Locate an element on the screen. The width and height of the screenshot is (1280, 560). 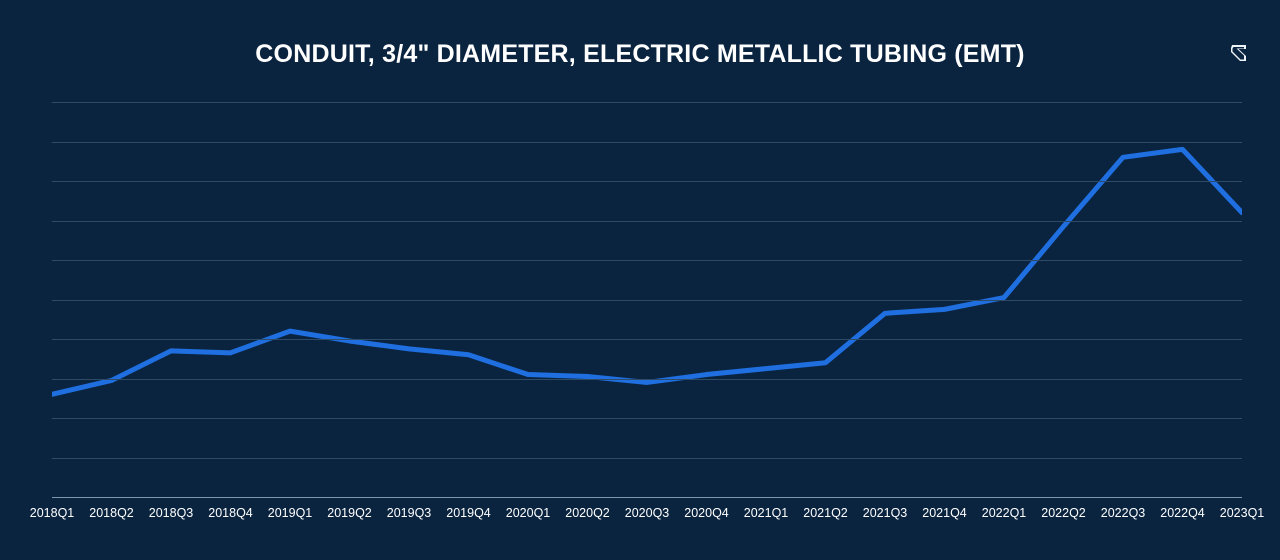
x-axis-tick-label: 2018Q4 is located at coordinates (230, 513).